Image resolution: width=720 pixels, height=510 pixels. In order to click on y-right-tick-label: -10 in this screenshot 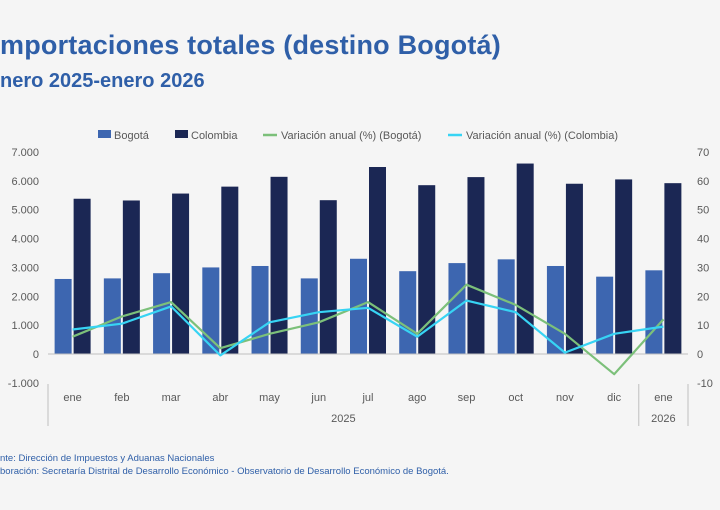, I will do `click(705, 384)`.